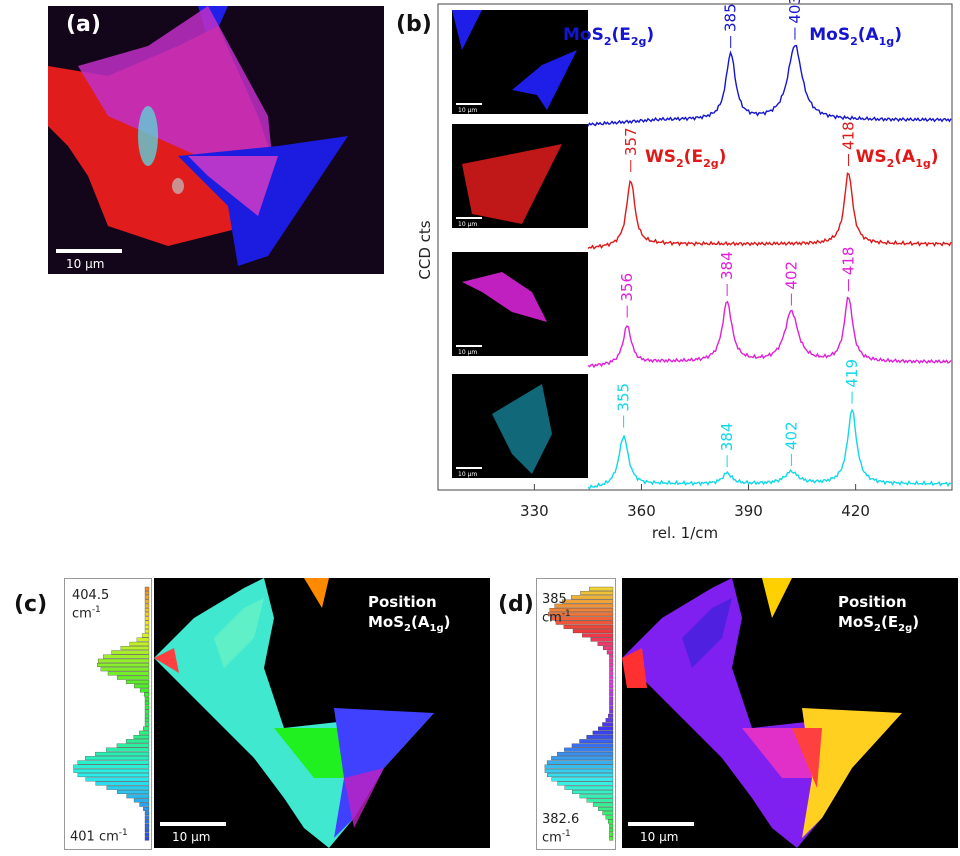  I want to click on panel-c-label: (c), so click(31, 604).